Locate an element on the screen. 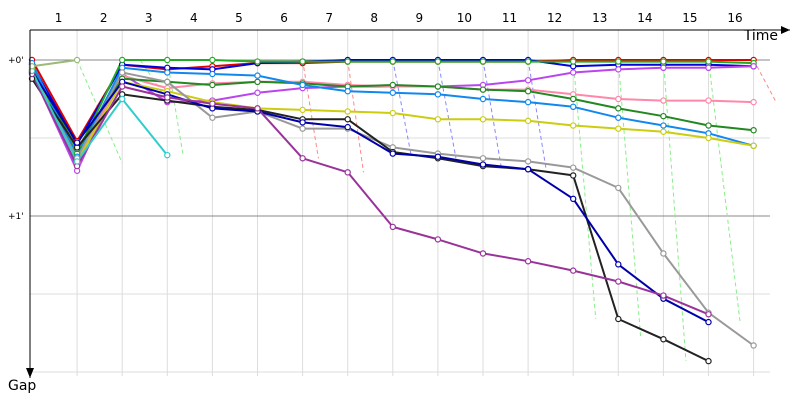  y-tick-label-0: +0' is located at coordinates (16, 61).